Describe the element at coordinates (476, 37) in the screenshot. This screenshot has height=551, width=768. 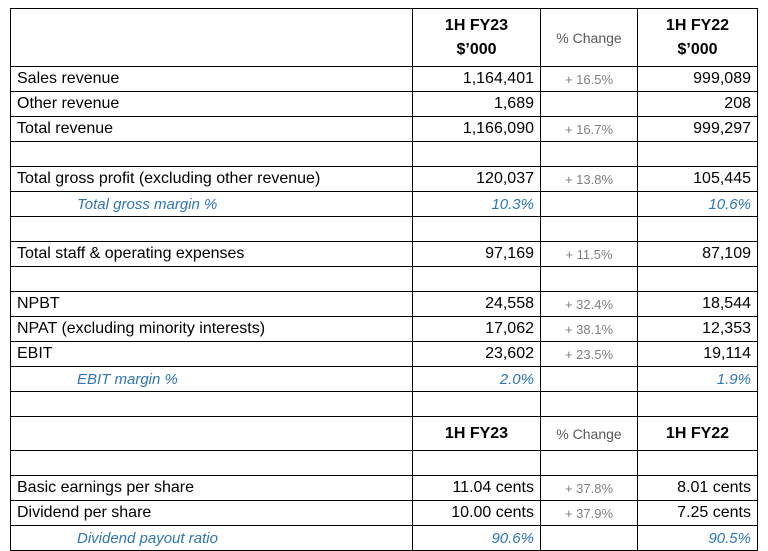
I see `header-fy23: 1H FY23 $’000` at that location.